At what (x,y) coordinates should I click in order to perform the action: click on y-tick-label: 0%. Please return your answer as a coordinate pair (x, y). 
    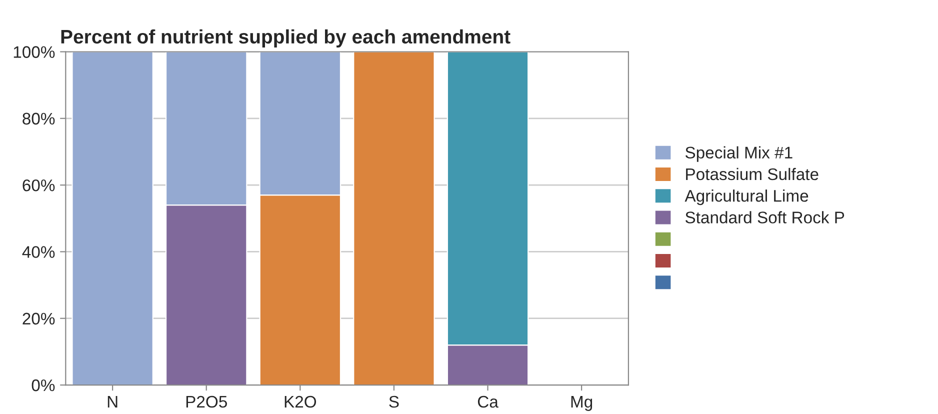
    Looking at the image, I should click on (43, 385).